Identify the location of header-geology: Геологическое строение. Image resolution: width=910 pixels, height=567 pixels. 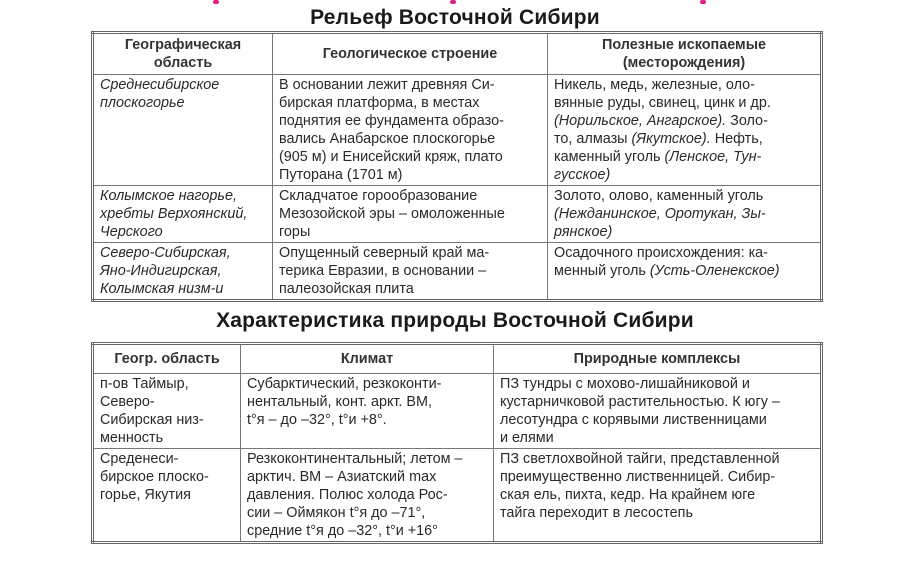
(410, 53).